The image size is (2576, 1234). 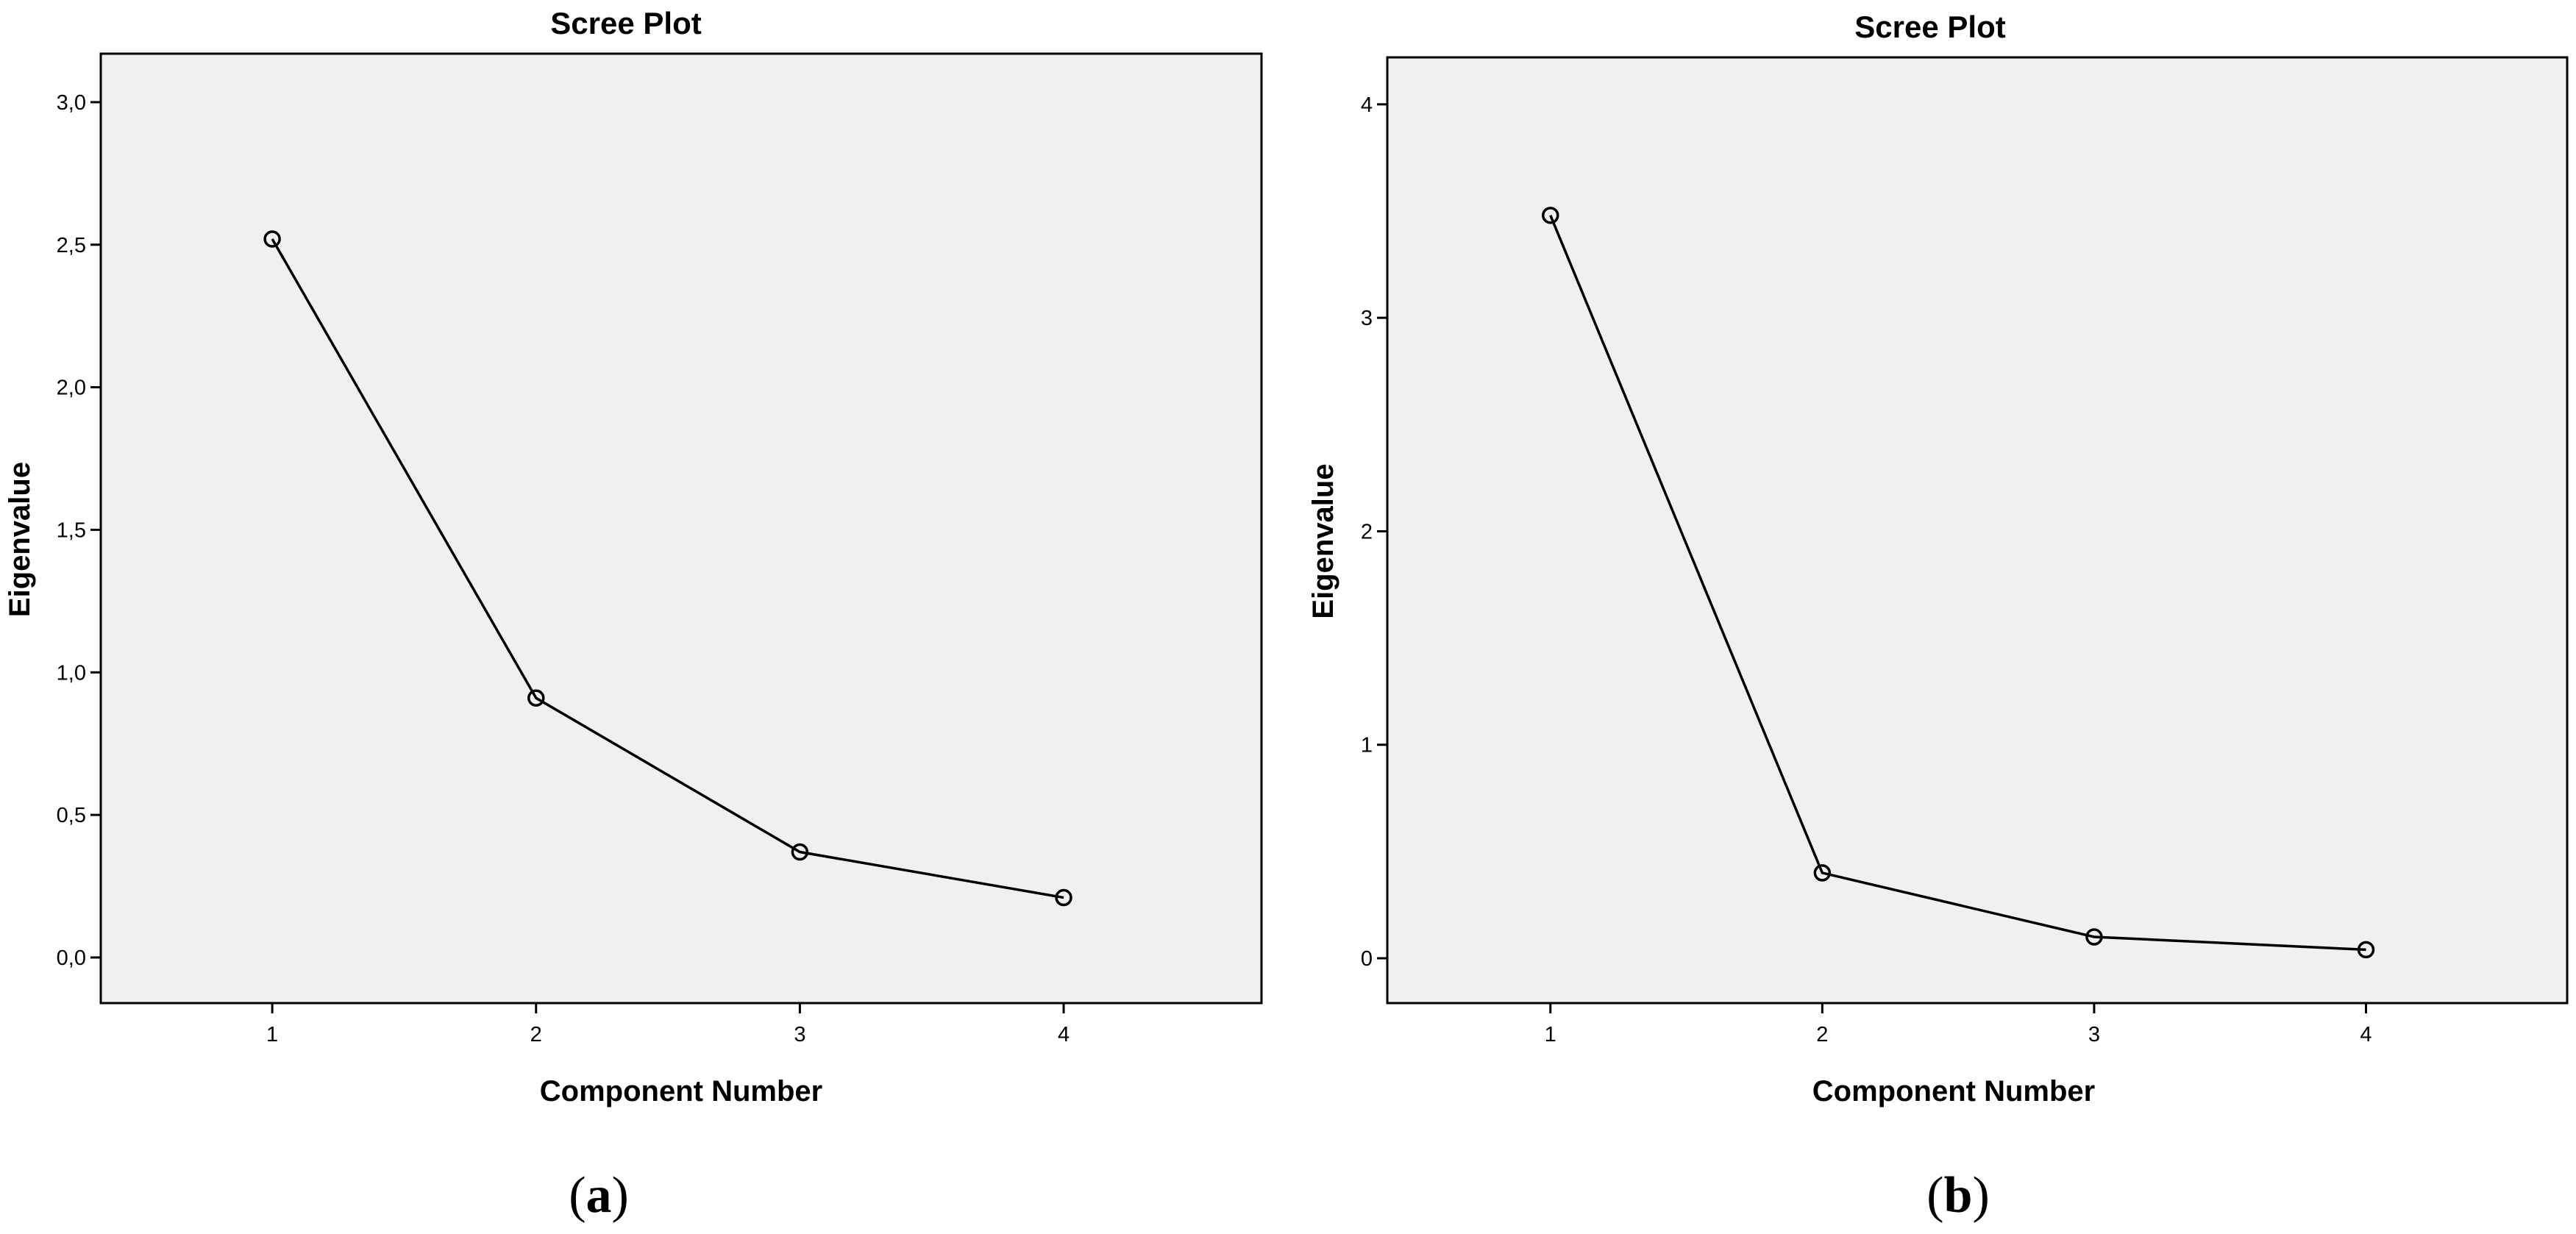 What do you see at coordinates (71, 388) in the screenshot?
I see `y-tick-label: 2,0` at bounding box center [71, 388].